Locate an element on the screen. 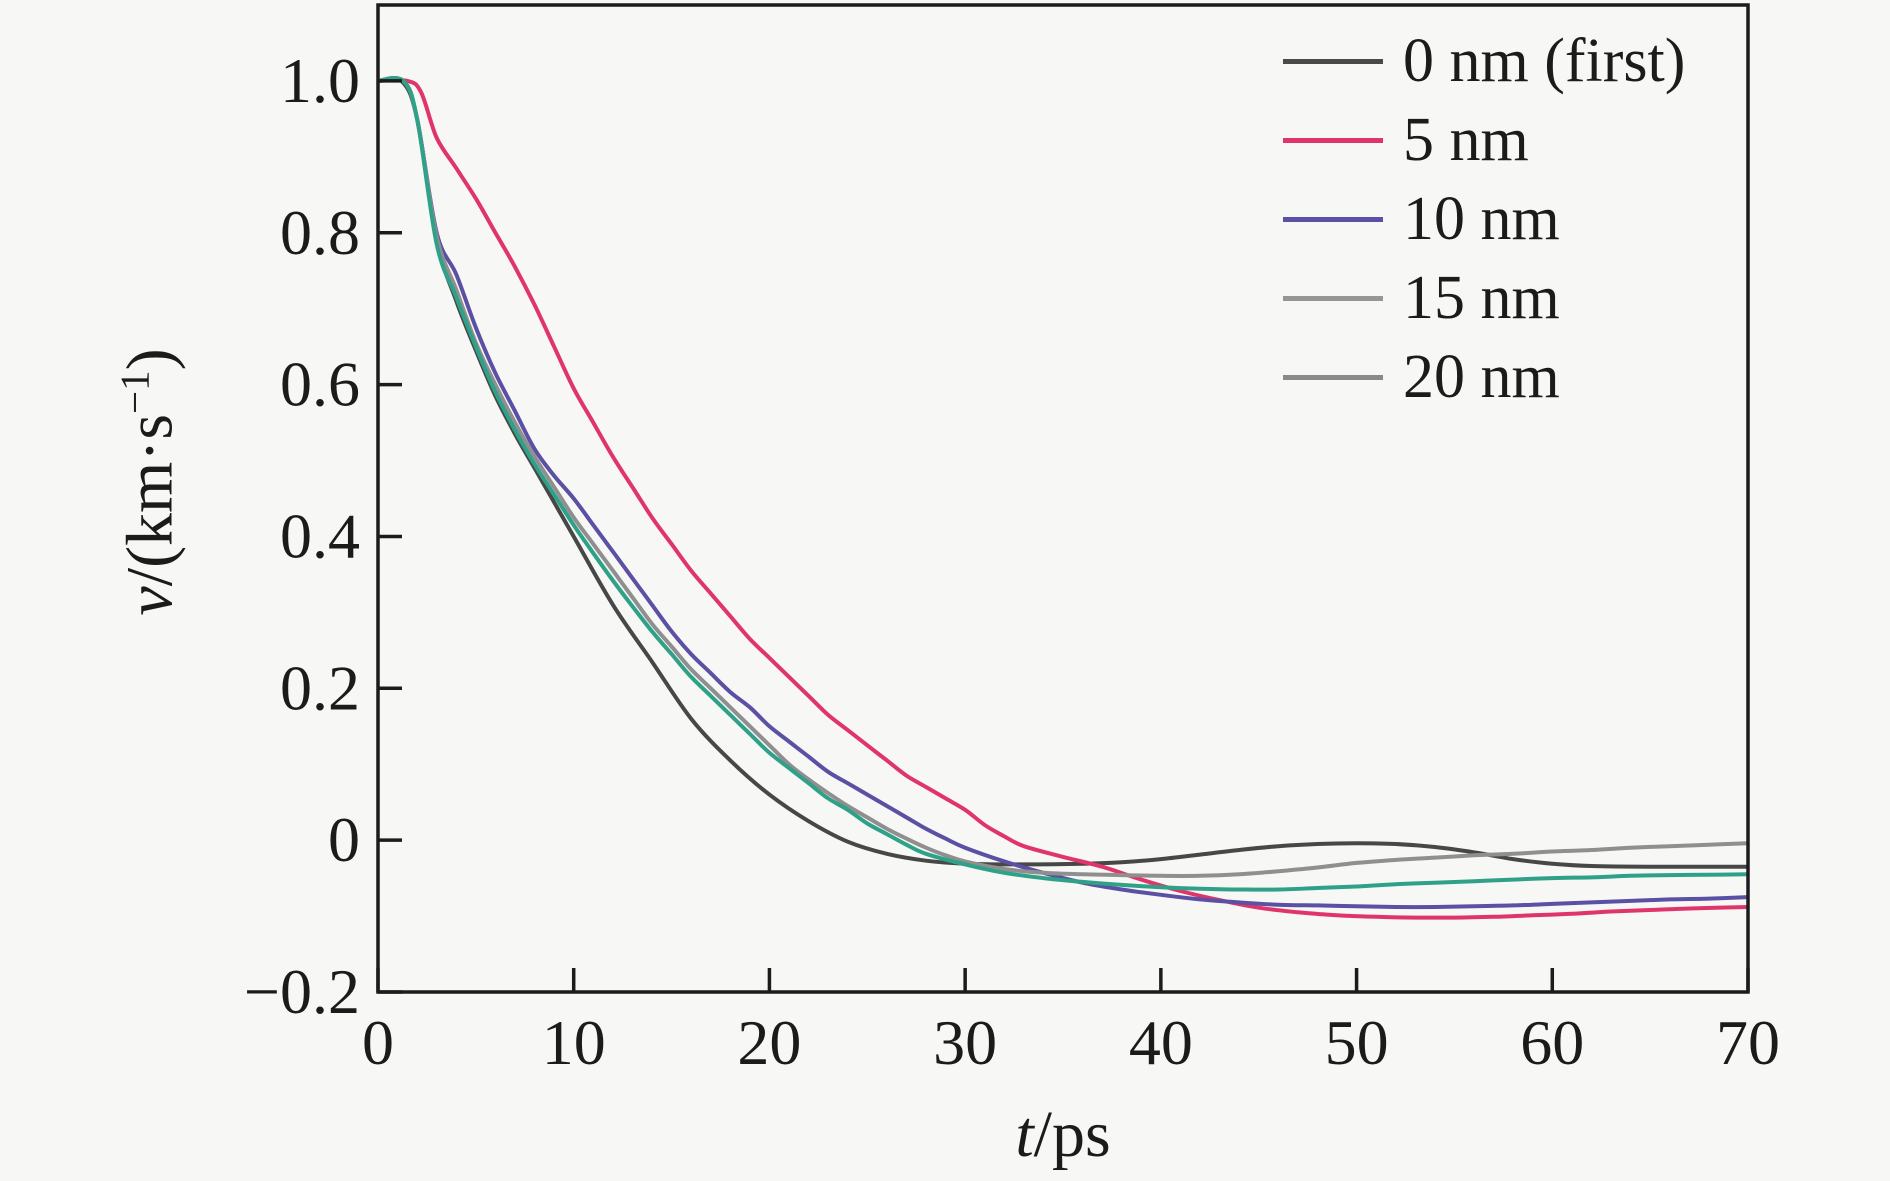 The image size is (1890, 1181). y-axis-unit-exponent: −1 is located at coordinates (135, 392).